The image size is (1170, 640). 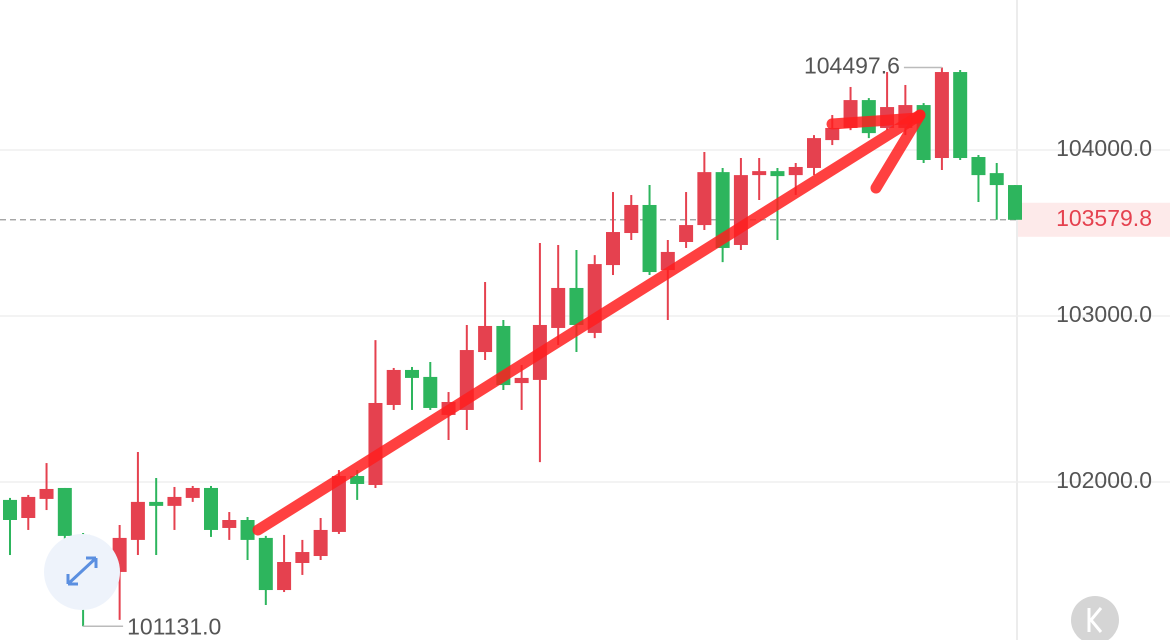 I want to click on arrow-line, so click(x=875, y=121).